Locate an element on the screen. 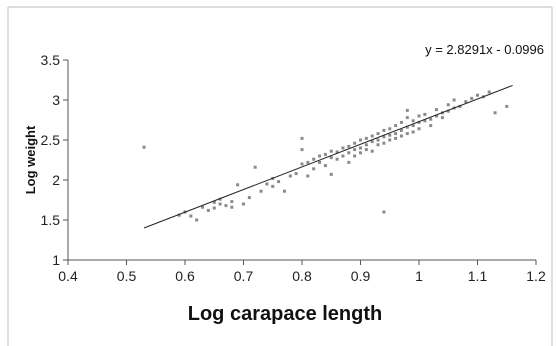 This screenshot has width=556, height=346. trendline-equation: y = 2.8291x - 0.0996 is located at coordinates (484, 49).